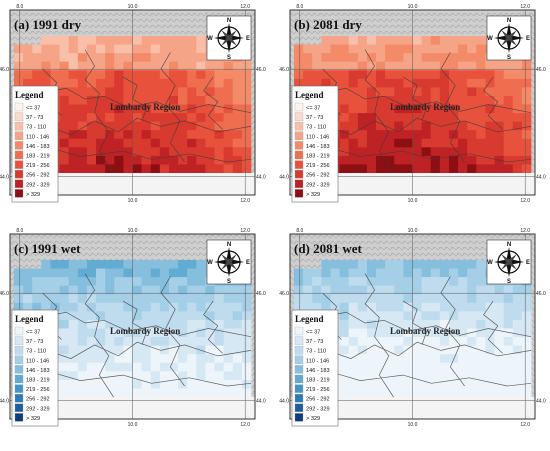 The height and width of the screenshot is (451, 550). Describe the element at coordinates (229, 245) in the screenshot. I see `compass-n: N` at that location.